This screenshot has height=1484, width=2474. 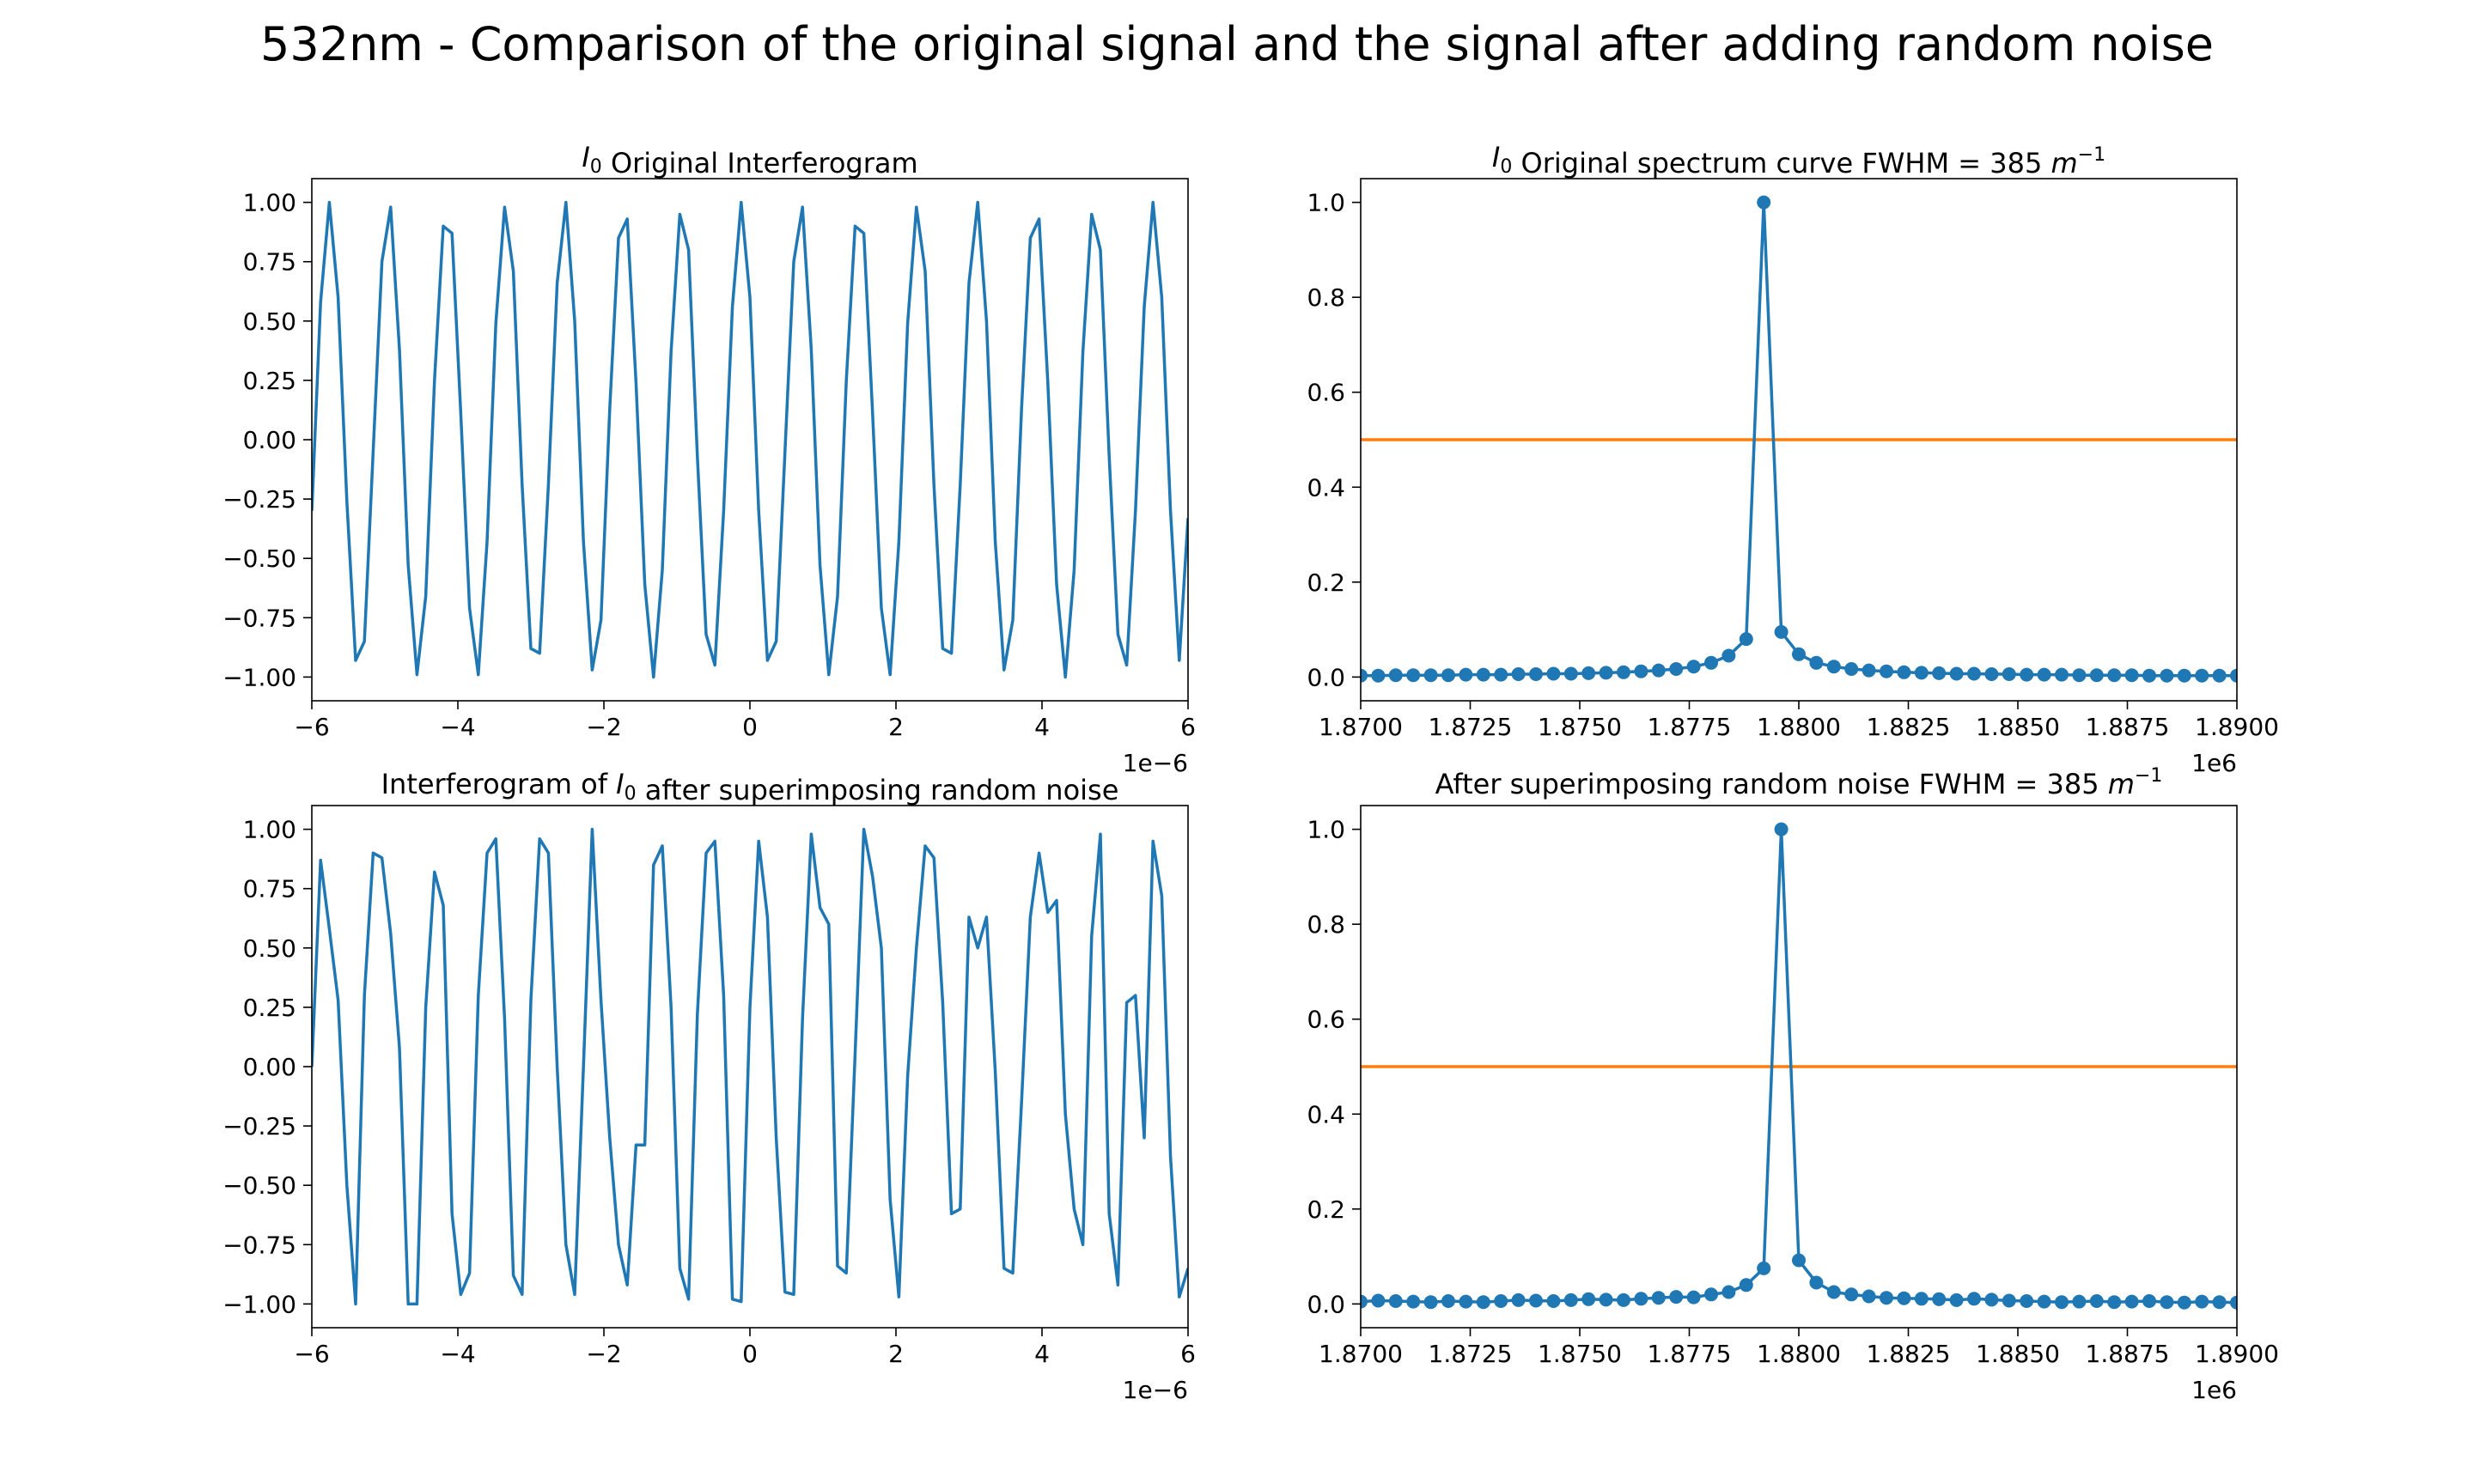 What do you see at coordinates (2237, 1354) in the screenshot?
I see `x-tick-label: 1.8900` at bounding box center [2237, 1354].